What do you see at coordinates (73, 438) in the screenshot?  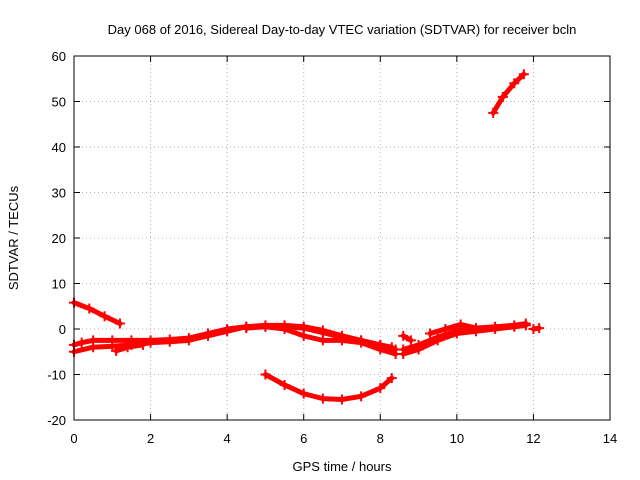 I see `x-tick-label: 0` at bounding box center [73, 438].